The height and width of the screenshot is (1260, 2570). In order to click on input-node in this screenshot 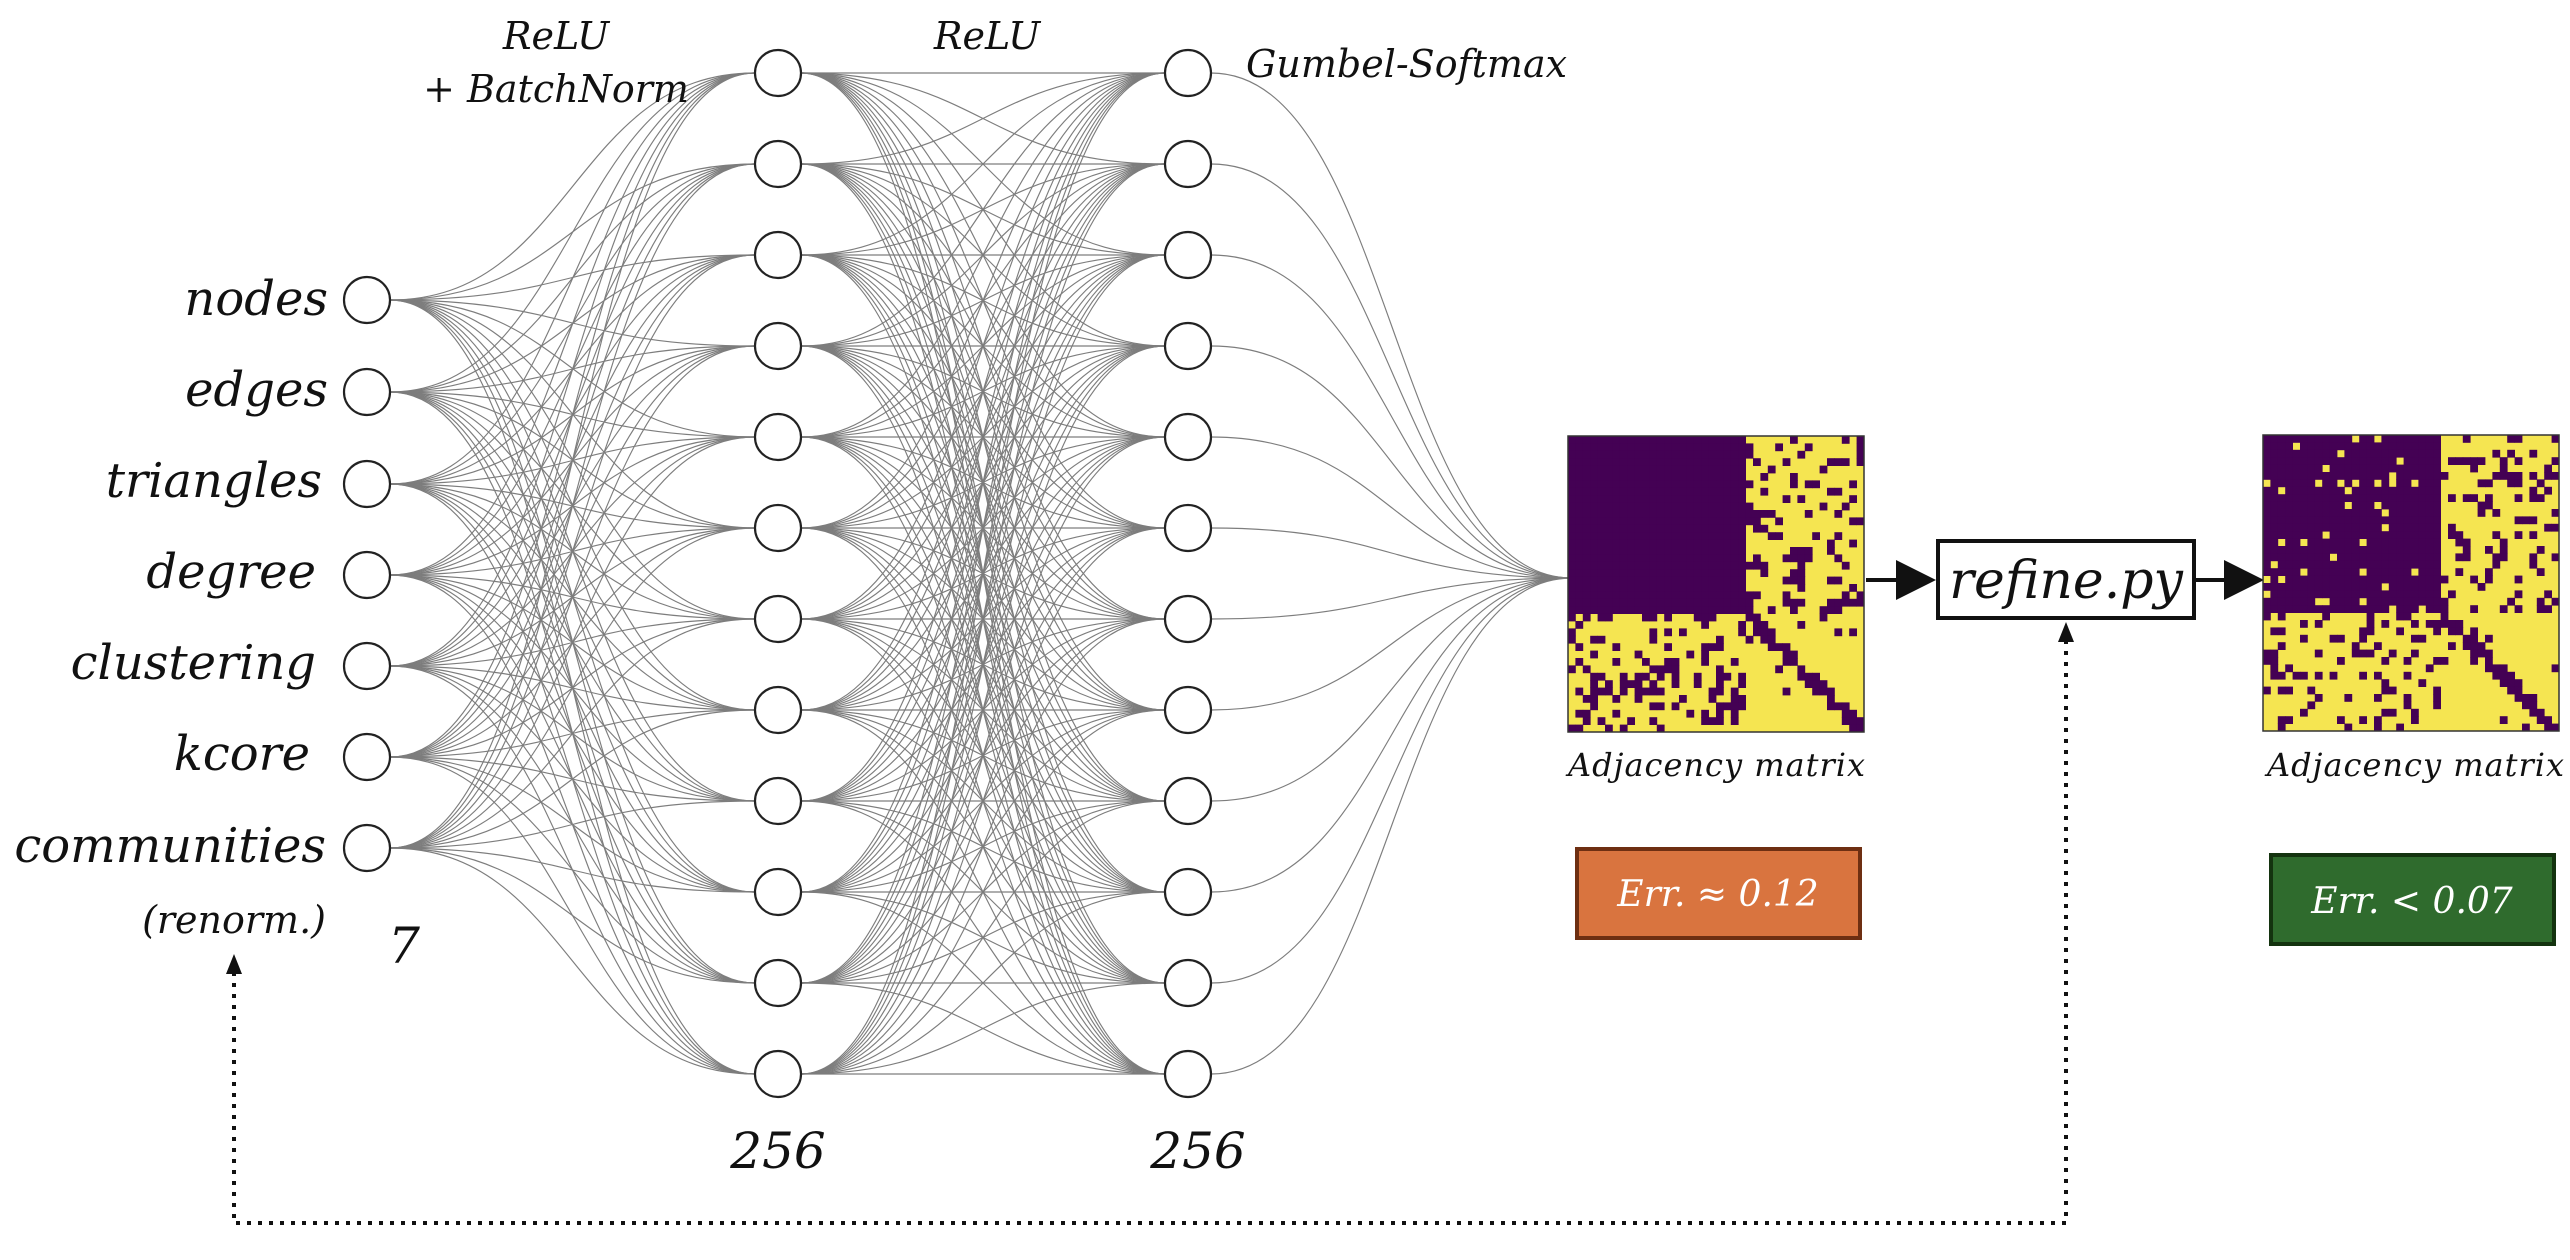, I will do `click(367, 484)`.